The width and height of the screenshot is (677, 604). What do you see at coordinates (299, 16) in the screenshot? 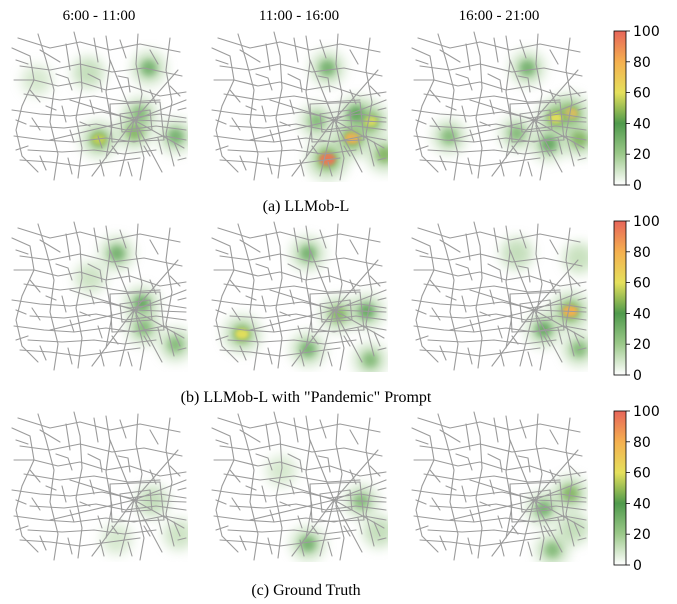
I see `column-header: 11:00 - 16:00` at bounding box center [299, 16].